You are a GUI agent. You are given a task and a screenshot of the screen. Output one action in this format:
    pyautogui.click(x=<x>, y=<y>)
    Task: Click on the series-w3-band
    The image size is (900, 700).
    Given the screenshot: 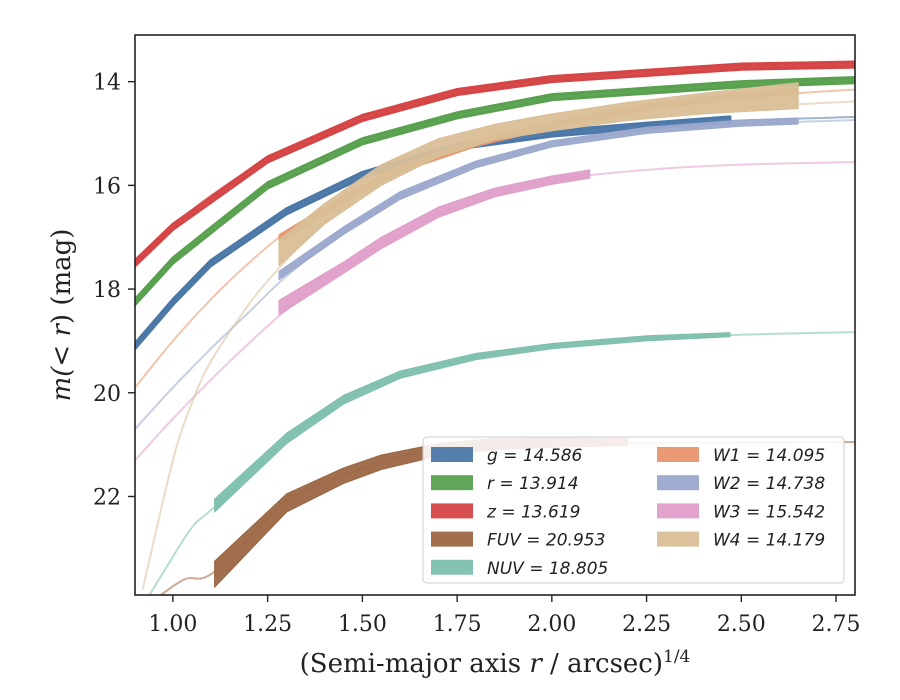 What is the action you would take?
    pyautogui.click(x=434, y=242)
    